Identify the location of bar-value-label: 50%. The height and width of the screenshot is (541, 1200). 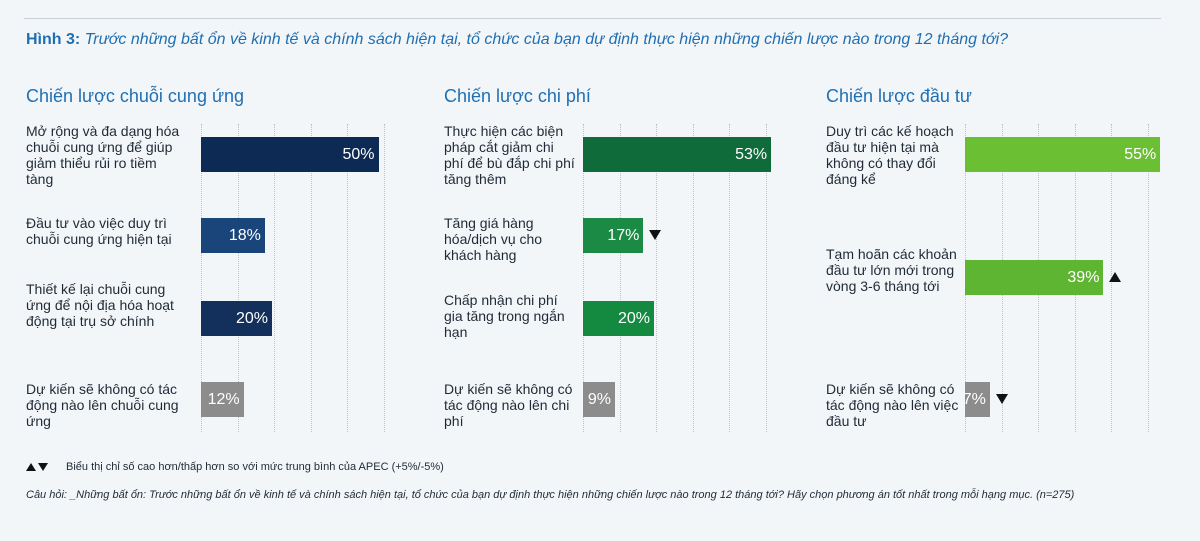
(358, 154).